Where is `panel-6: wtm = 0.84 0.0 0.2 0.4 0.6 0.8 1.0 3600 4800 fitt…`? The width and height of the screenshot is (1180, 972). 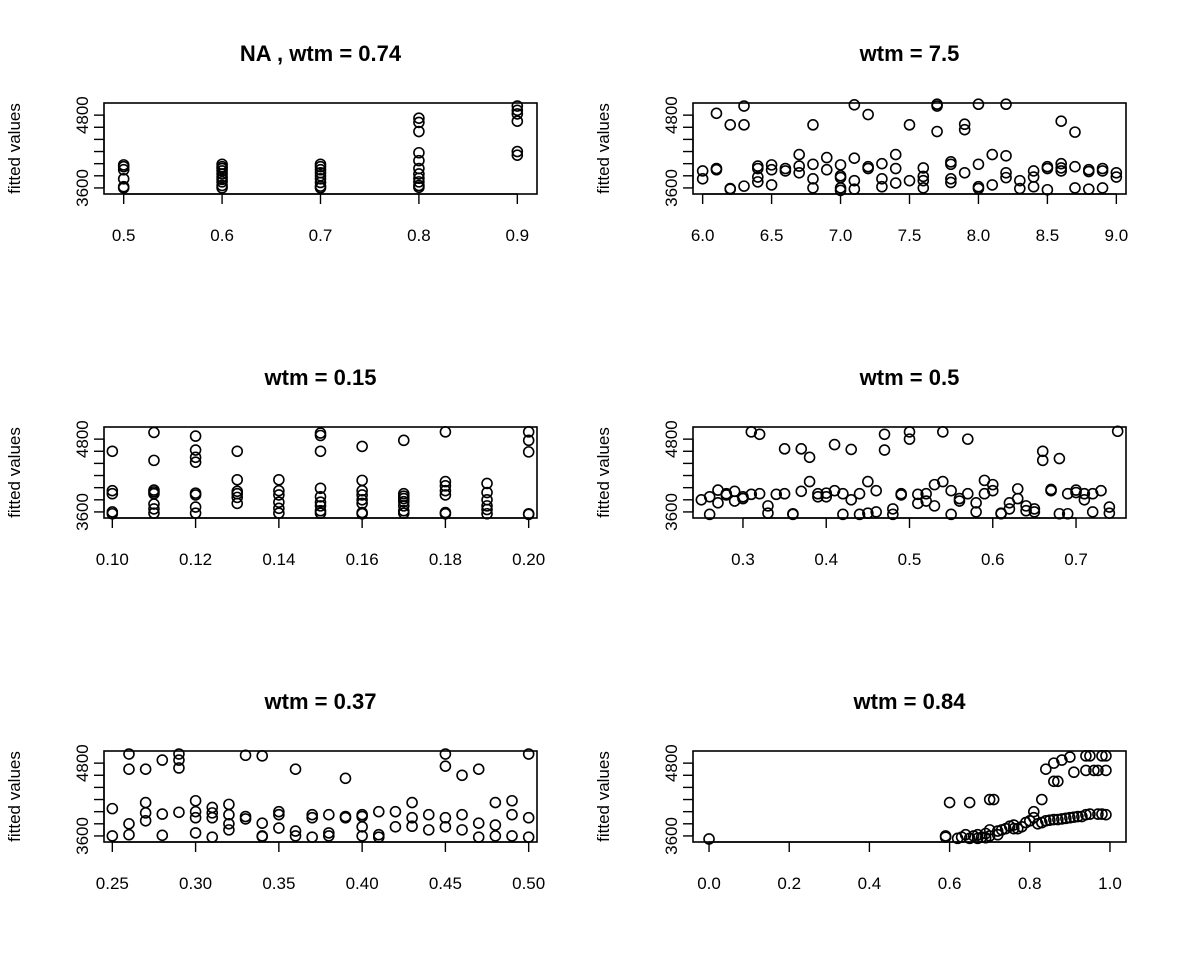 panel-6: wtm = 0.84 0.0 0.2 0.4 0.6 0.8 1.0 3600 4800 fitt… is located at coordinates (860, 791).